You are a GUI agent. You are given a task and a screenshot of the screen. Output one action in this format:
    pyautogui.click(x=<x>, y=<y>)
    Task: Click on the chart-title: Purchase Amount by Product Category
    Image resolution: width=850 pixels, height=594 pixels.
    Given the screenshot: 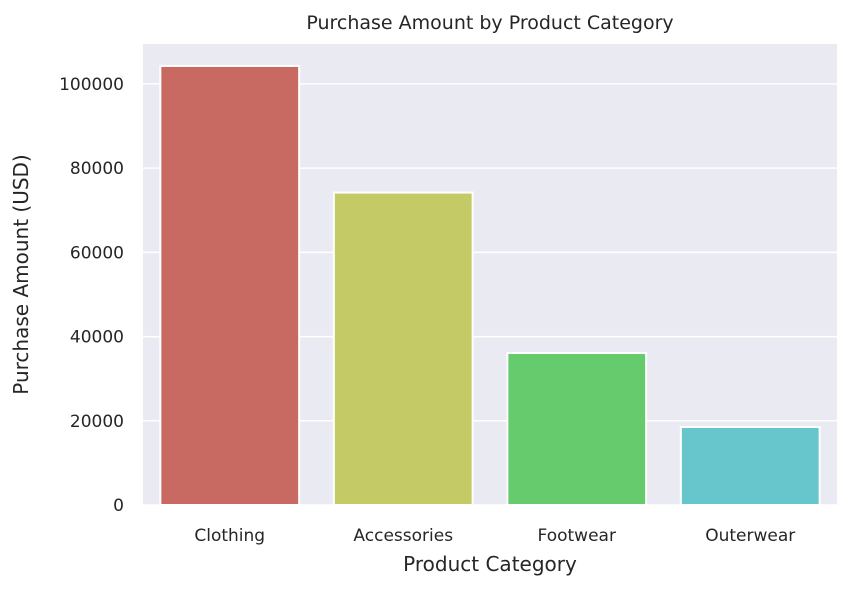 What is the action you would take?
    pyautogui.click(x=489, y=23)
    